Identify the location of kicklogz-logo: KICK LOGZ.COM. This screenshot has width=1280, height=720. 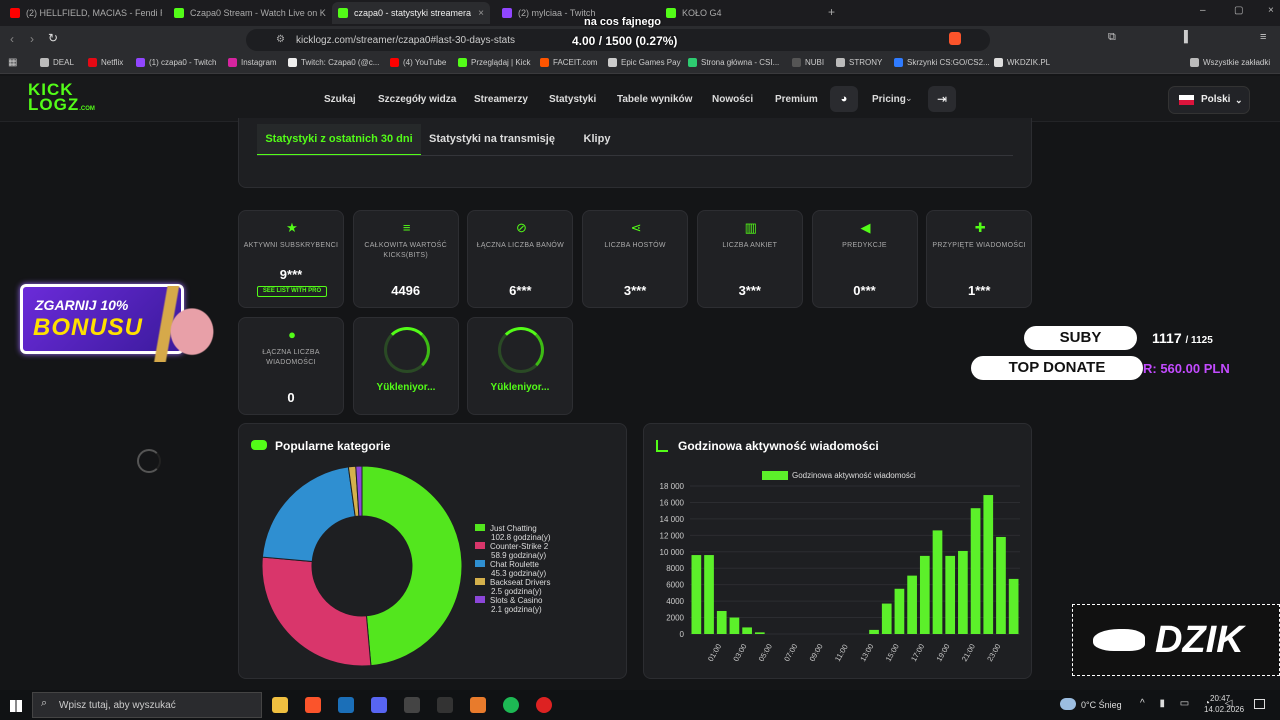
(61, 99).